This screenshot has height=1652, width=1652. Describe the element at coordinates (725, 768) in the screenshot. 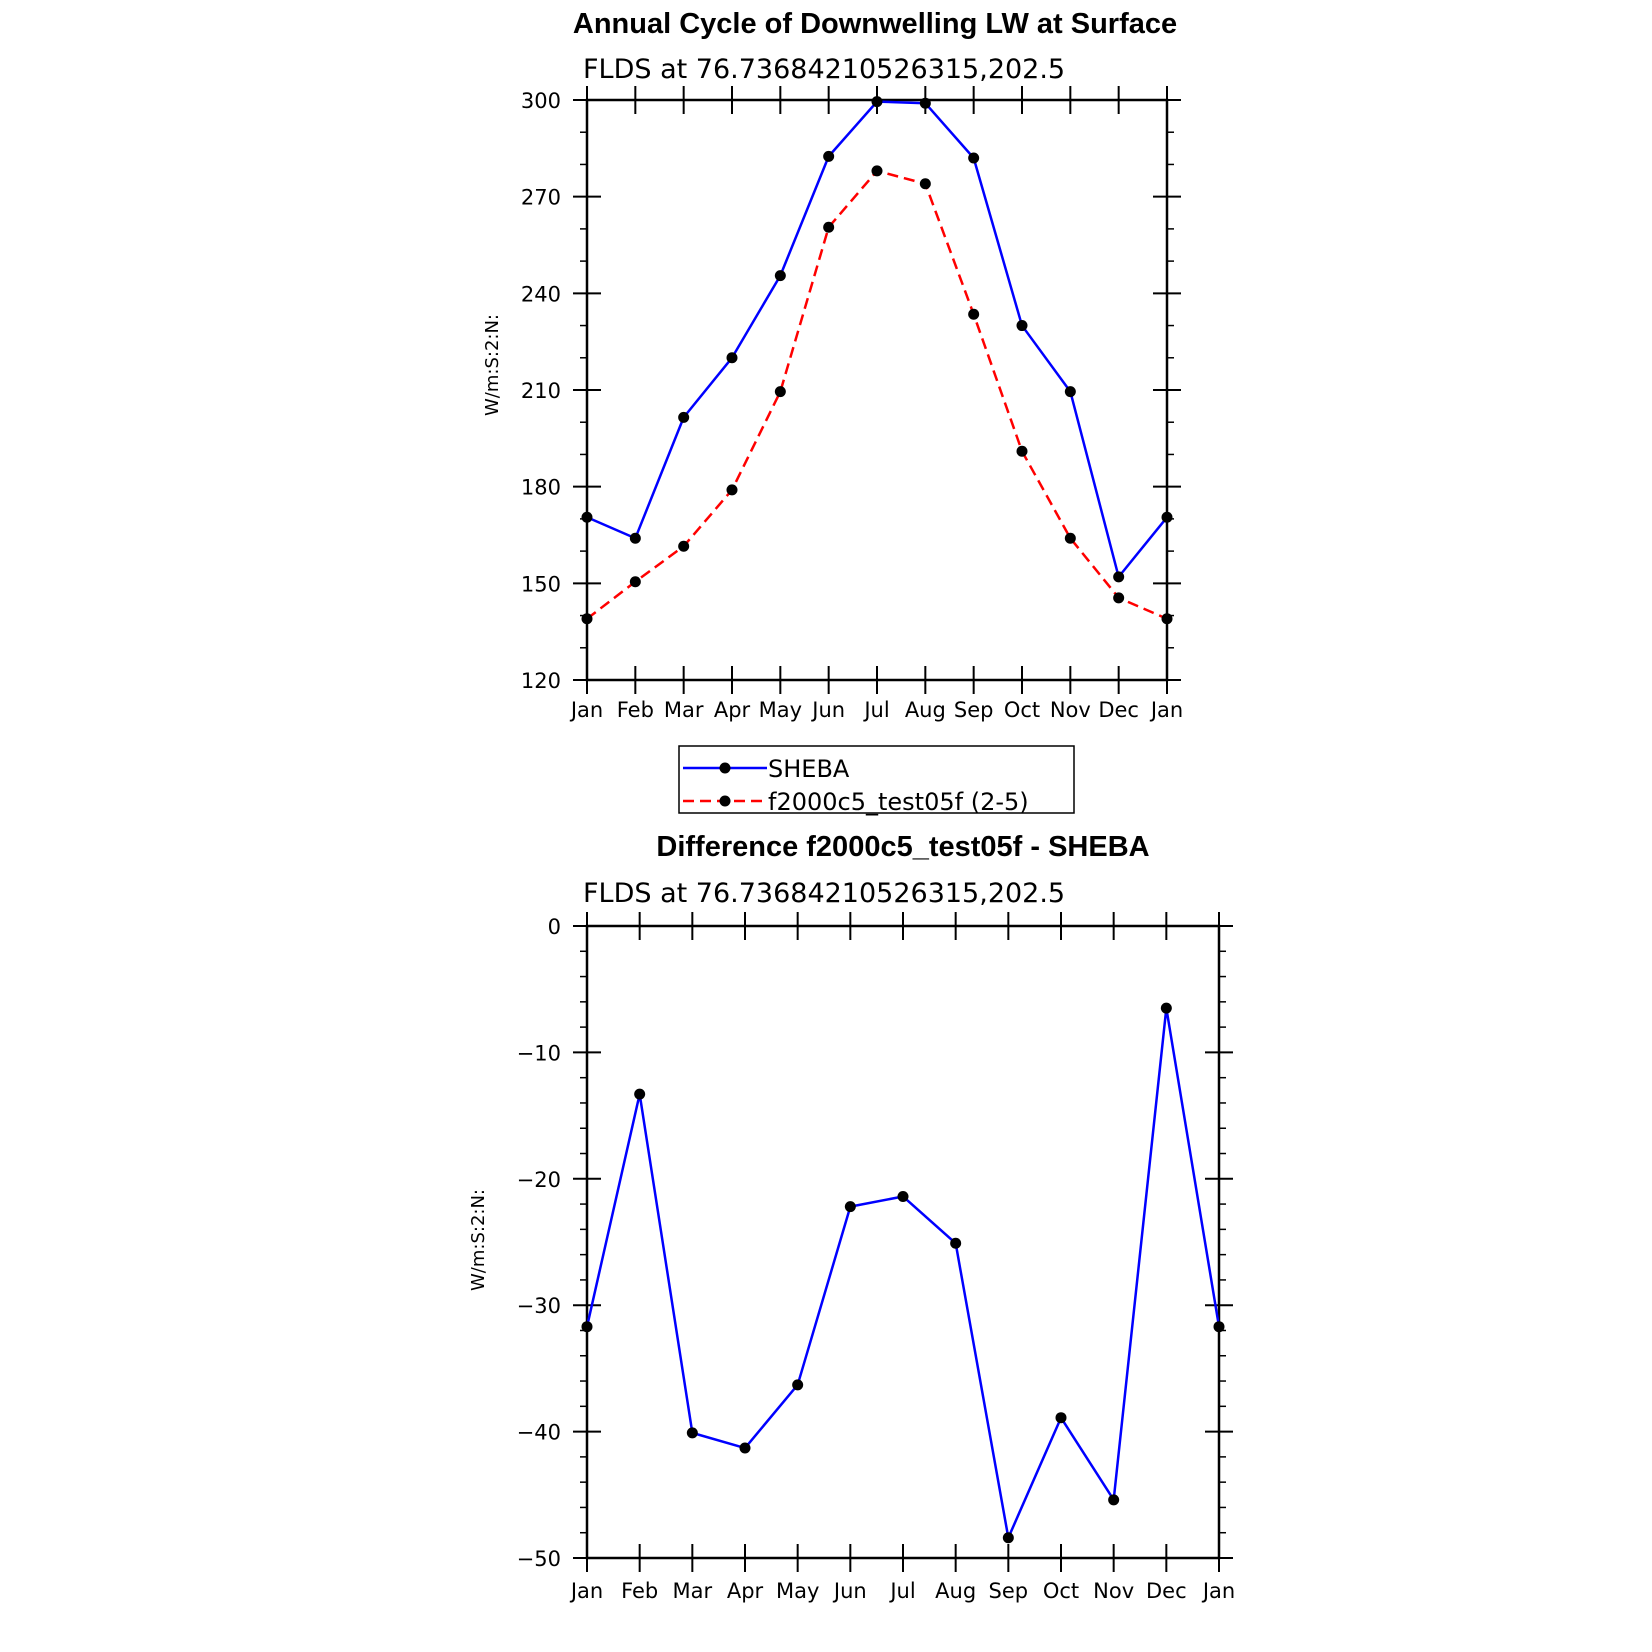

I see `legend-marker-sheba` at that location.